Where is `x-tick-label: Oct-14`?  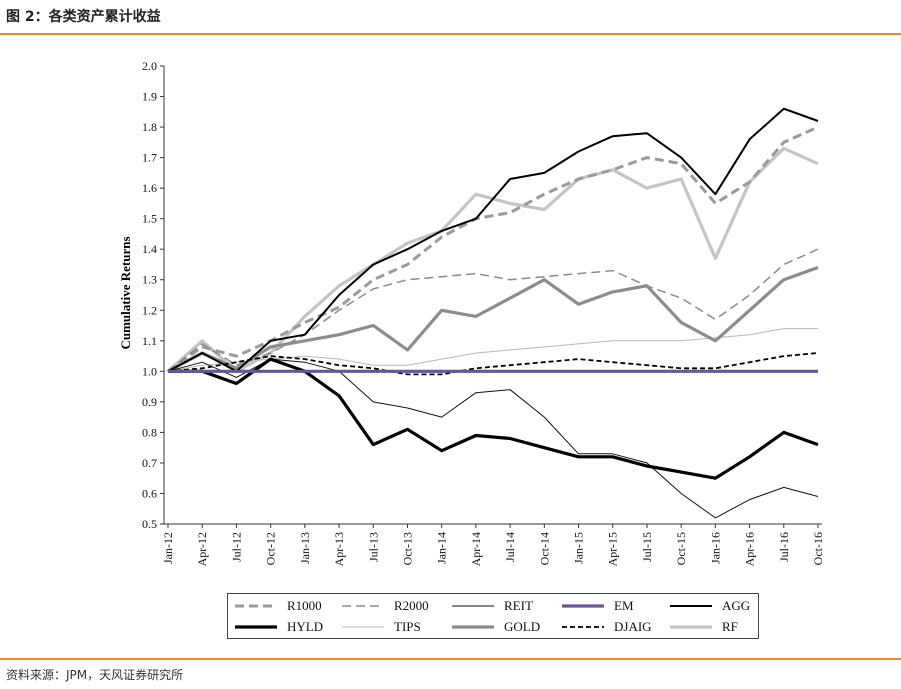
x-tick-label: Oct-14 is located at coordinates (544, 548).